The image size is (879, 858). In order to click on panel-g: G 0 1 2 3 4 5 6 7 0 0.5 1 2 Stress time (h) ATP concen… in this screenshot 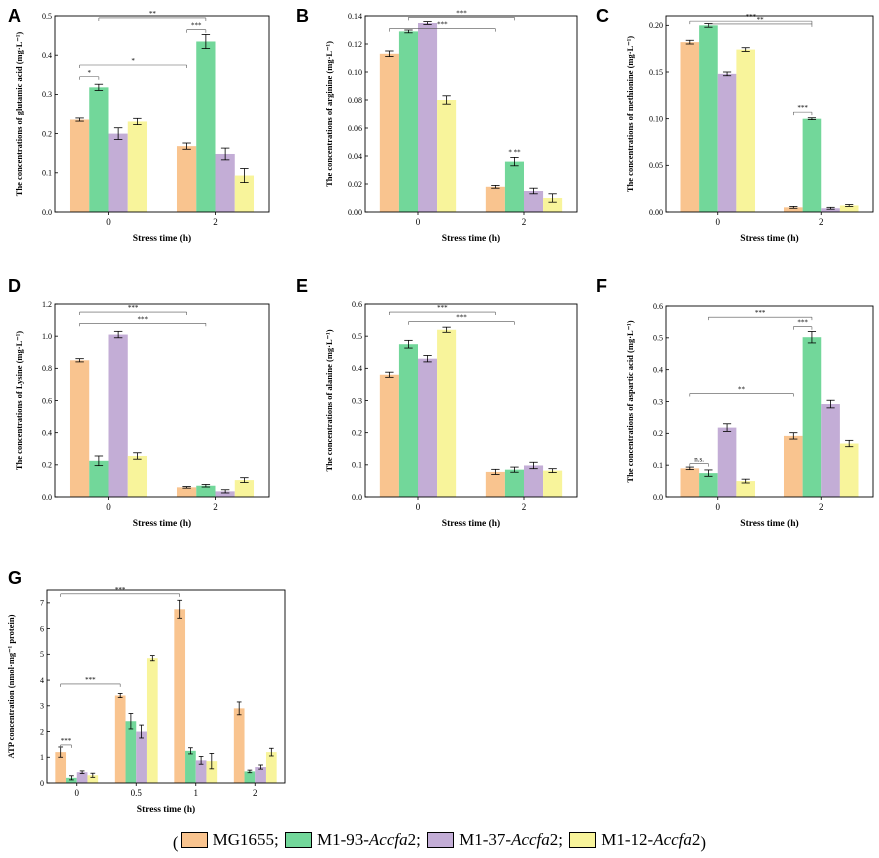, I will do `click(146, 691)`.